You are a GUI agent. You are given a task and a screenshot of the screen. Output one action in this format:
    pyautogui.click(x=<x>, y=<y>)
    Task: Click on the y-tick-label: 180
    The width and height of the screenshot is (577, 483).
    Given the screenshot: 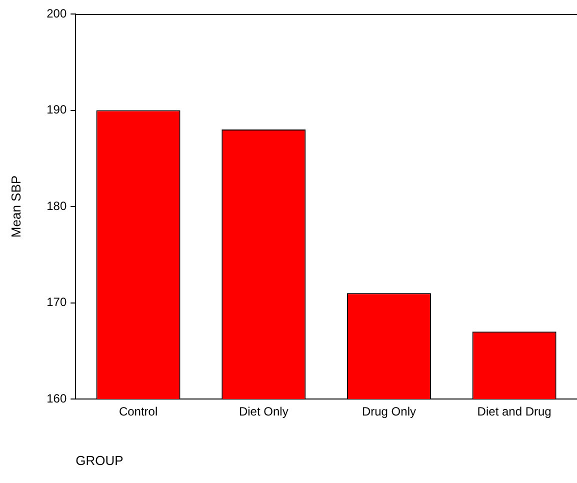 What is the action you would take?
    pyautogui.click(x=56, y=205)
    